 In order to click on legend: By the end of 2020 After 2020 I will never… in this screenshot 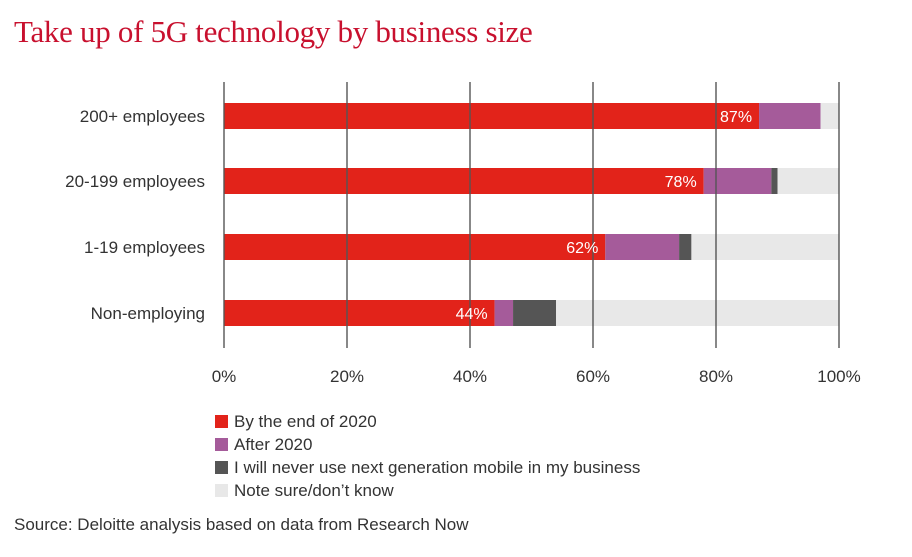, I will do `click(427, 456)`.